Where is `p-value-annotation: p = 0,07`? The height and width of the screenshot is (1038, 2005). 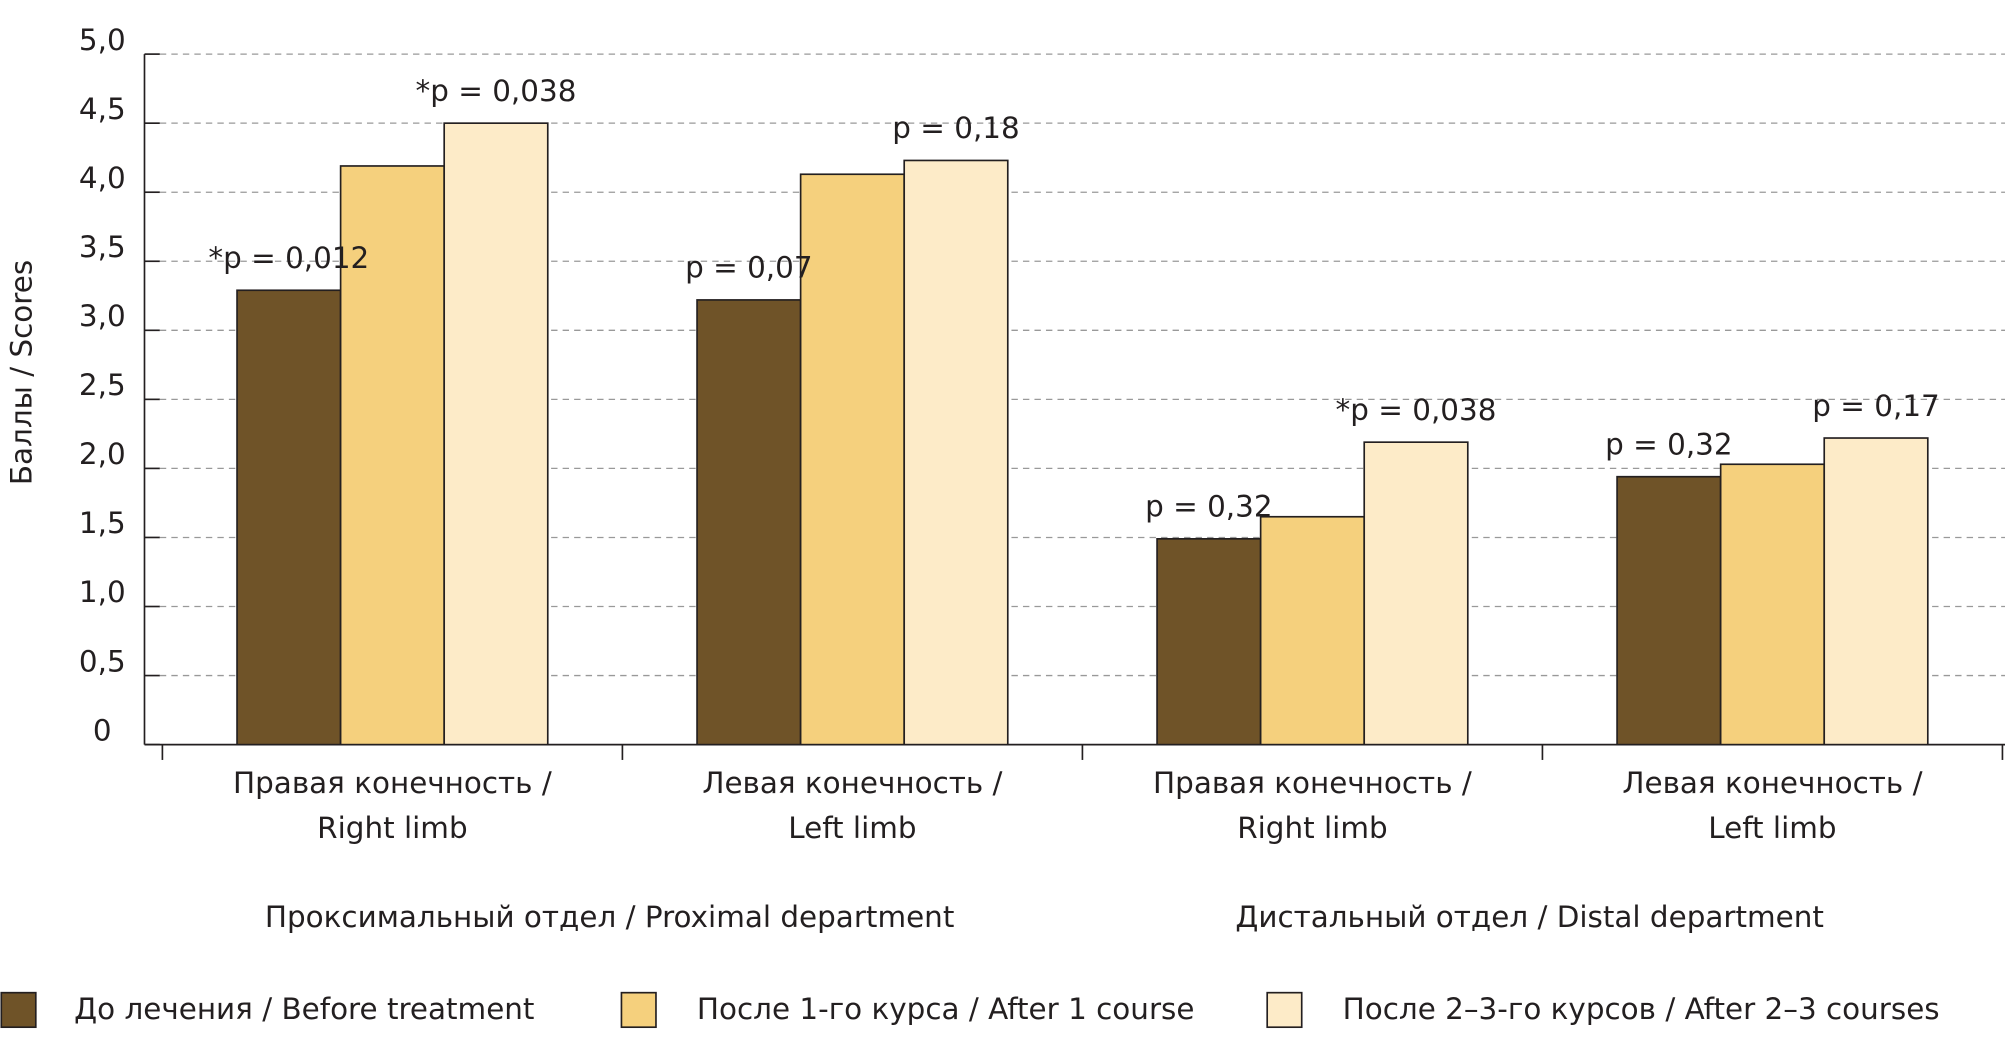 p-value-annotation: p = 0,07 is located at coordinates (748, 268).